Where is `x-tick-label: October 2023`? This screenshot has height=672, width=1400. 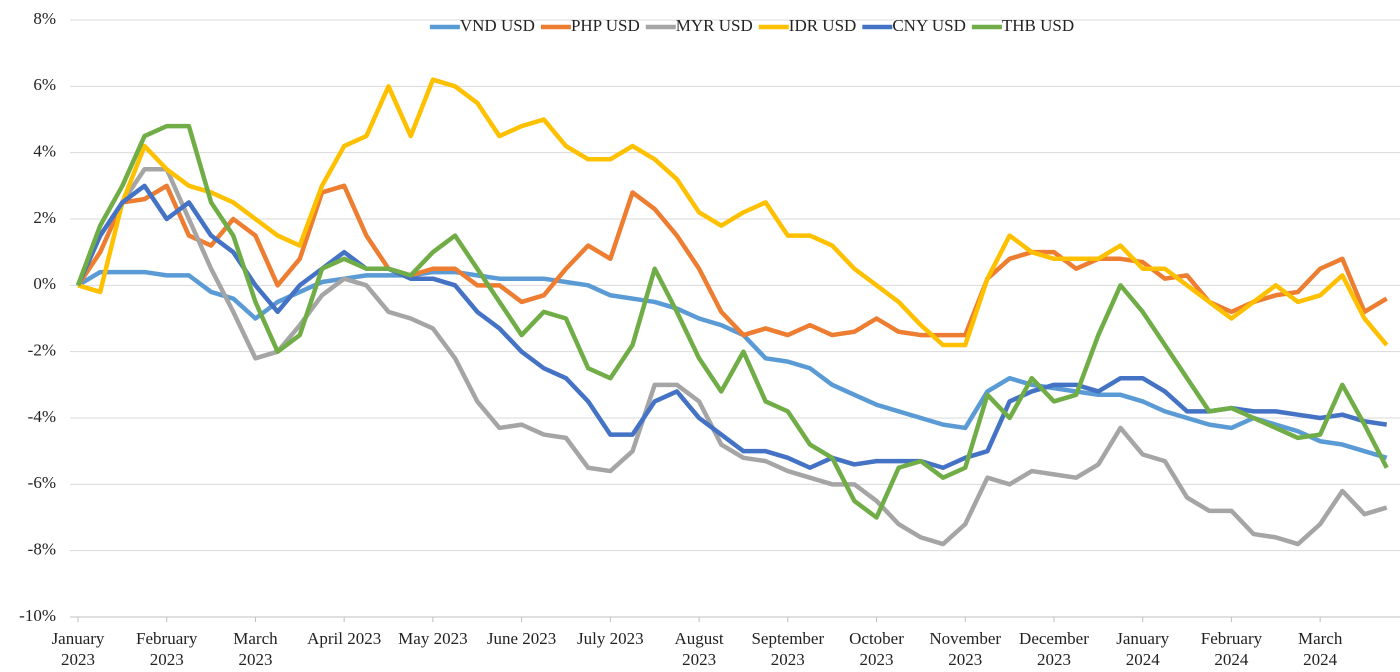
x-tick-label: October 2023 is located at coordinates (876, 649).